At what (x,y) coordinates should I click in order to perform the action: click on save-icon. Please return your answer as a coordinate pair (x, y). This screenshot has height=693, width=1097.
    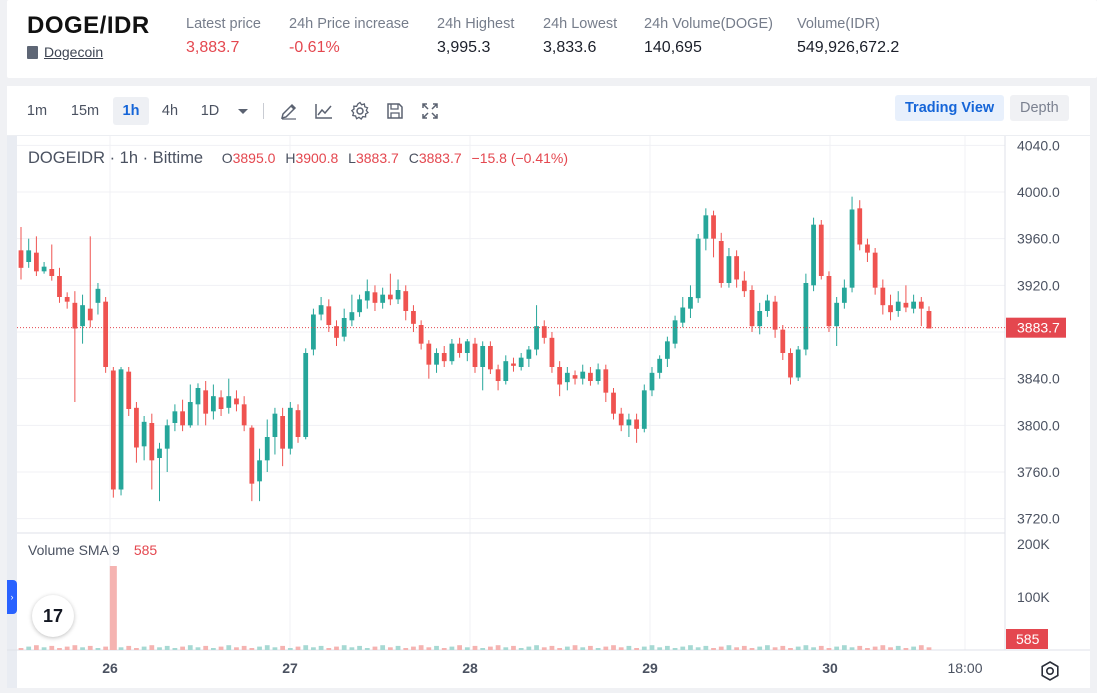
    Looking at the image, I should click on (395, 111).